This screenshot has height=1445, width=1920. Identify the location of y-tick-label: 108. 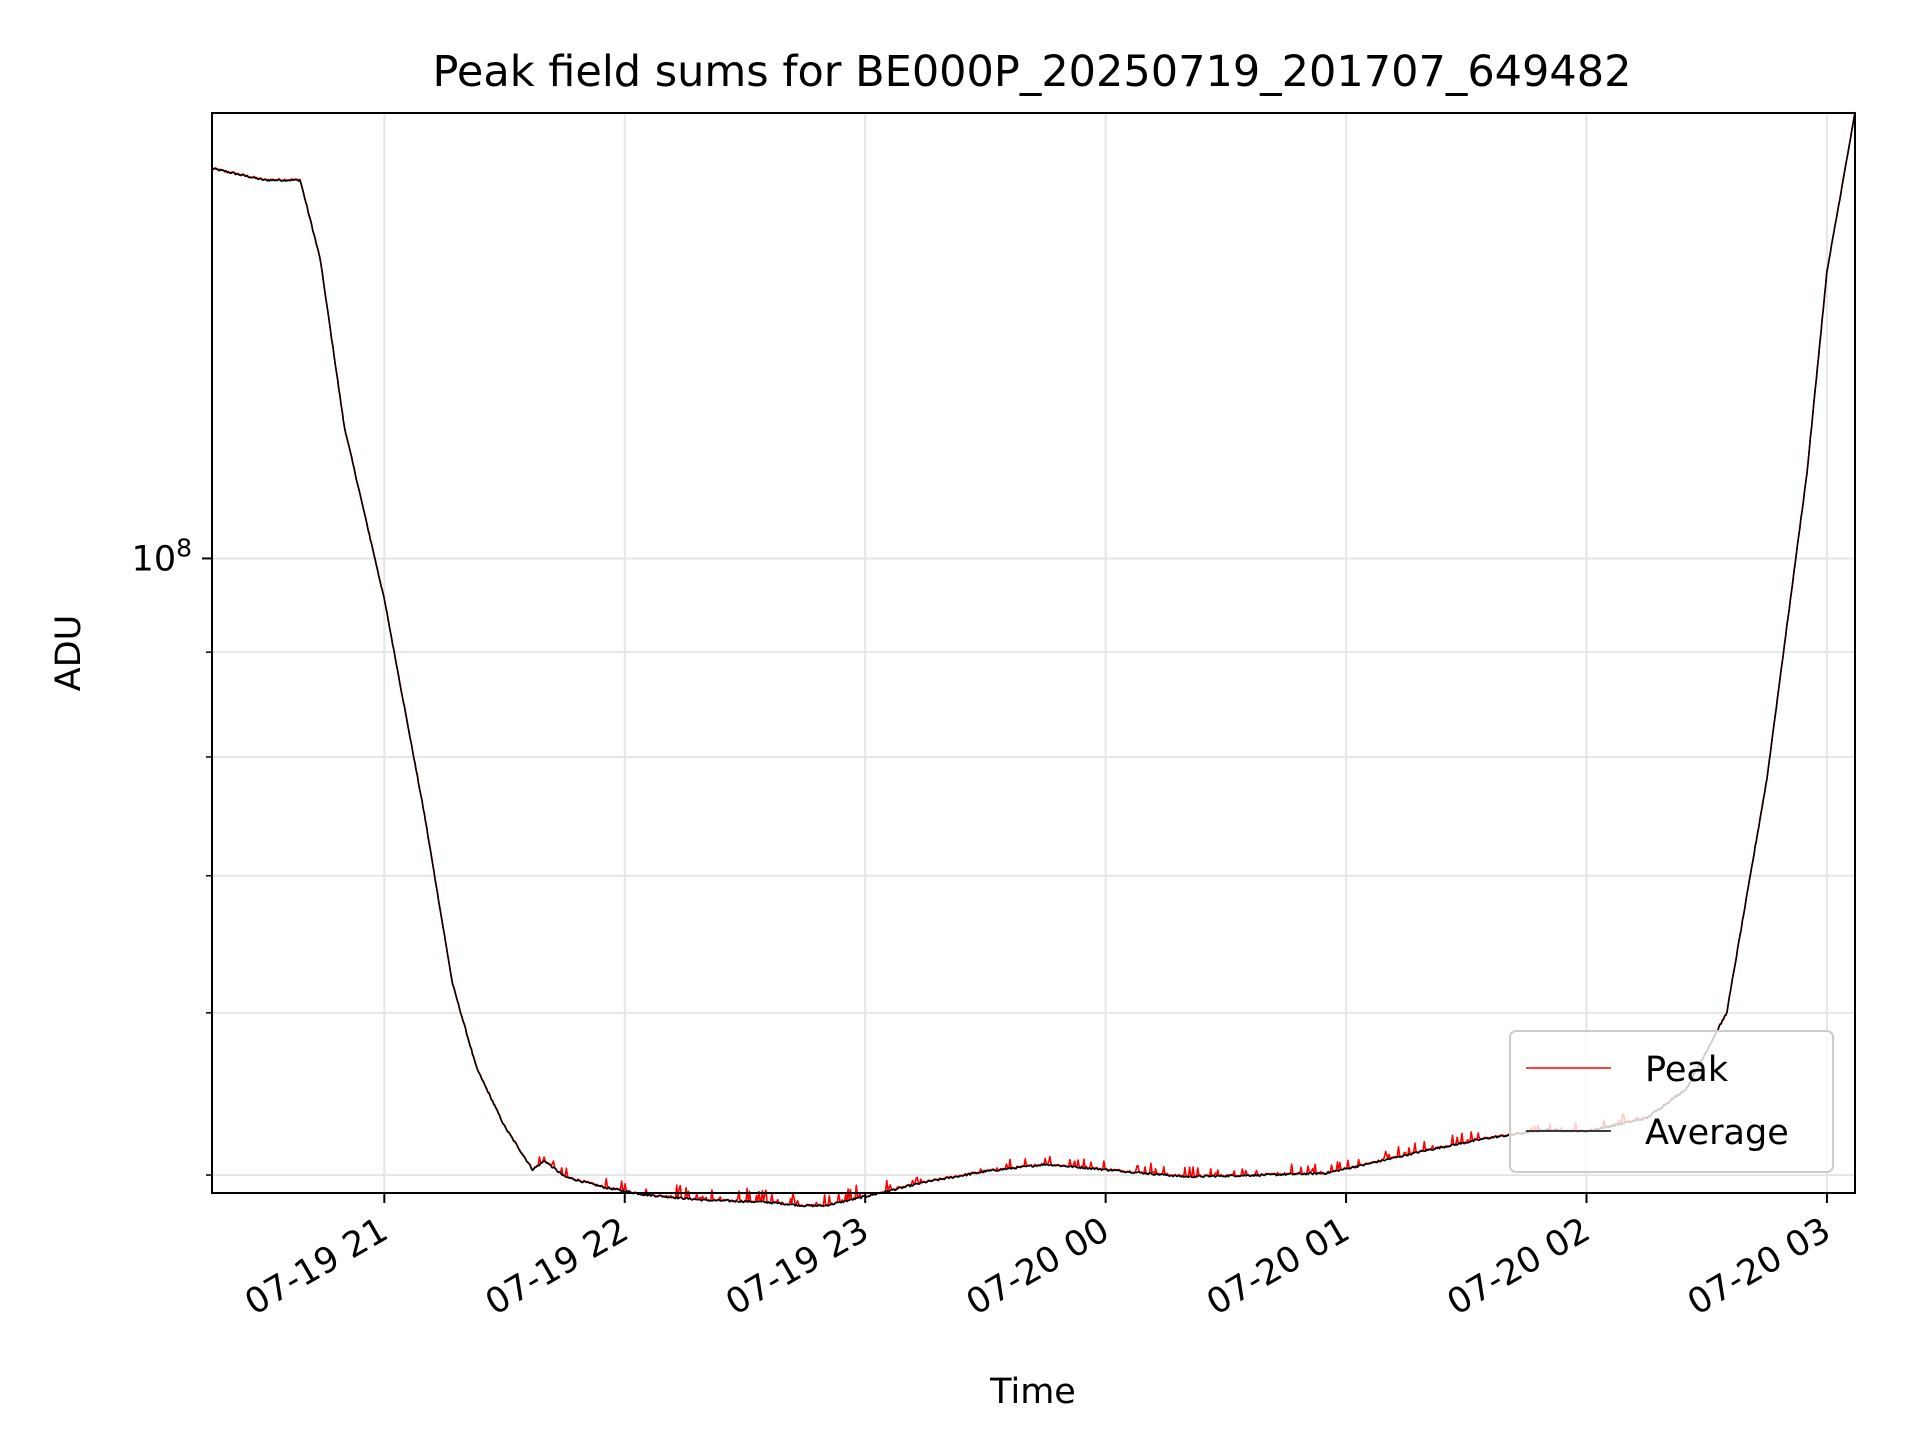
(162, 556).